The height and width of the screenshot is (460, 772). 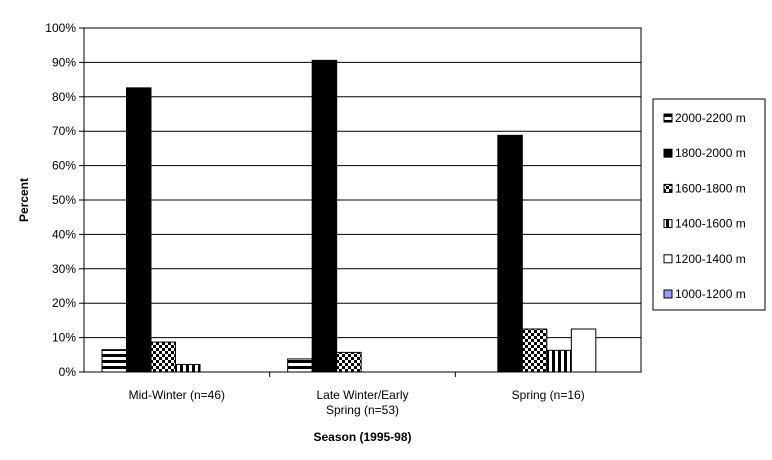 What do you see at coordinates (64, 338) in the screenshot?
I see `y-tick-label: 10%` at bounding box center [64, 338].